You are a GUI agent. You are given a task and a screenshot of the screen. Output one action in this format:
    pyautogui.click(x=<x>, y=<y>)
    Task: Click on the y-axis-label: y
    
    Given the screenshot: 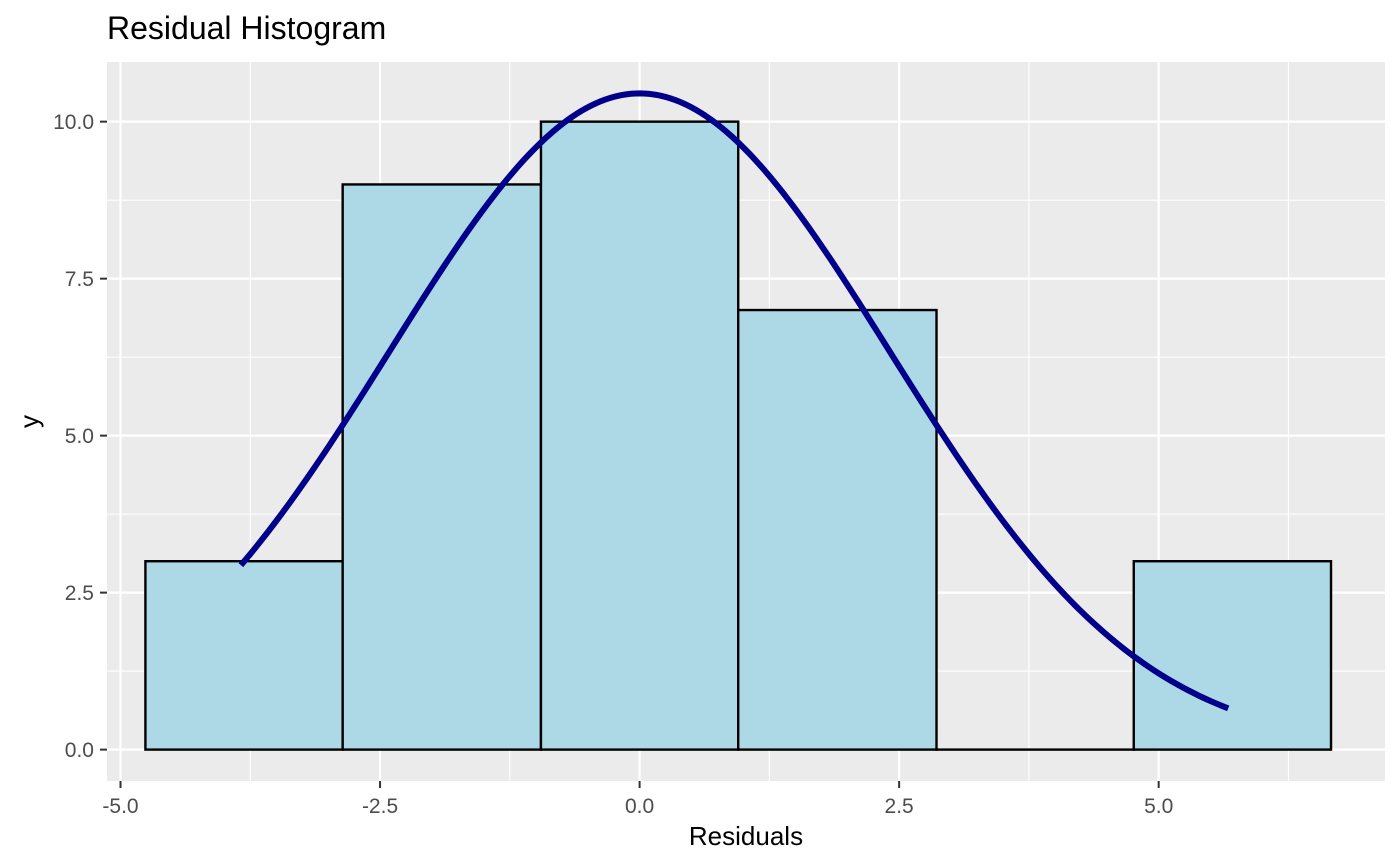 What is the action you would take?
    pyautogui.click(x=29, y=421)
    